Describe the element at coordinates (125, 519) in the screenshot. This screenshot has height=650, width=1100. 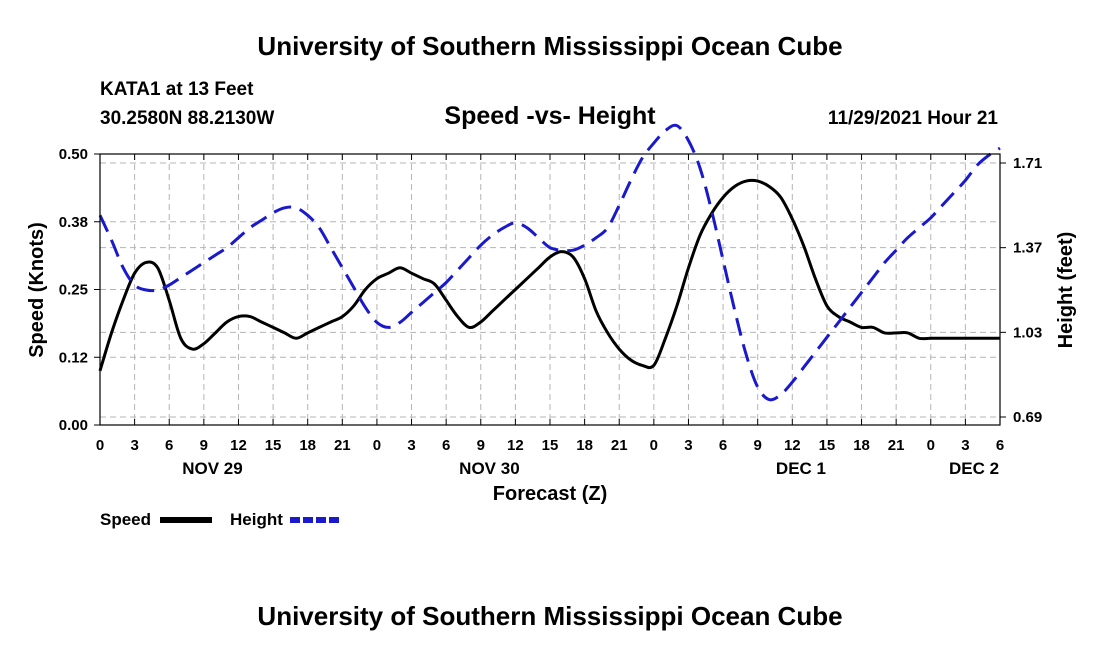
I see `legend-label-speed: Speed` at that location.